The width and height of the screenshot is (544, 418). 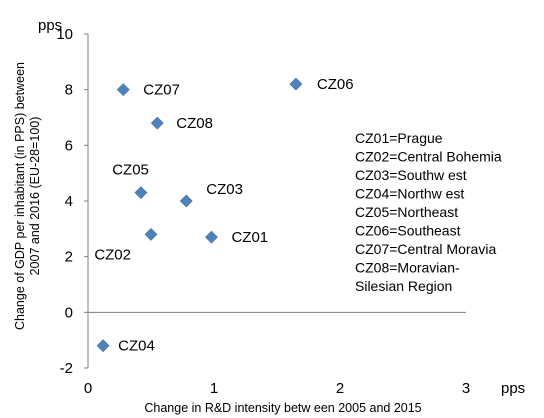 I want to click on point-cz01, so click(x=211, y=237).